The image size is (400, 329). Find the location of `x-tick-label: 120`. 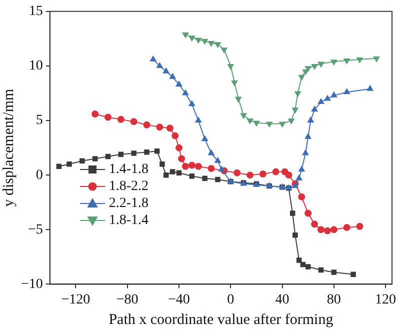

x-tick-label: 120 is located at coordinates (385, 300).